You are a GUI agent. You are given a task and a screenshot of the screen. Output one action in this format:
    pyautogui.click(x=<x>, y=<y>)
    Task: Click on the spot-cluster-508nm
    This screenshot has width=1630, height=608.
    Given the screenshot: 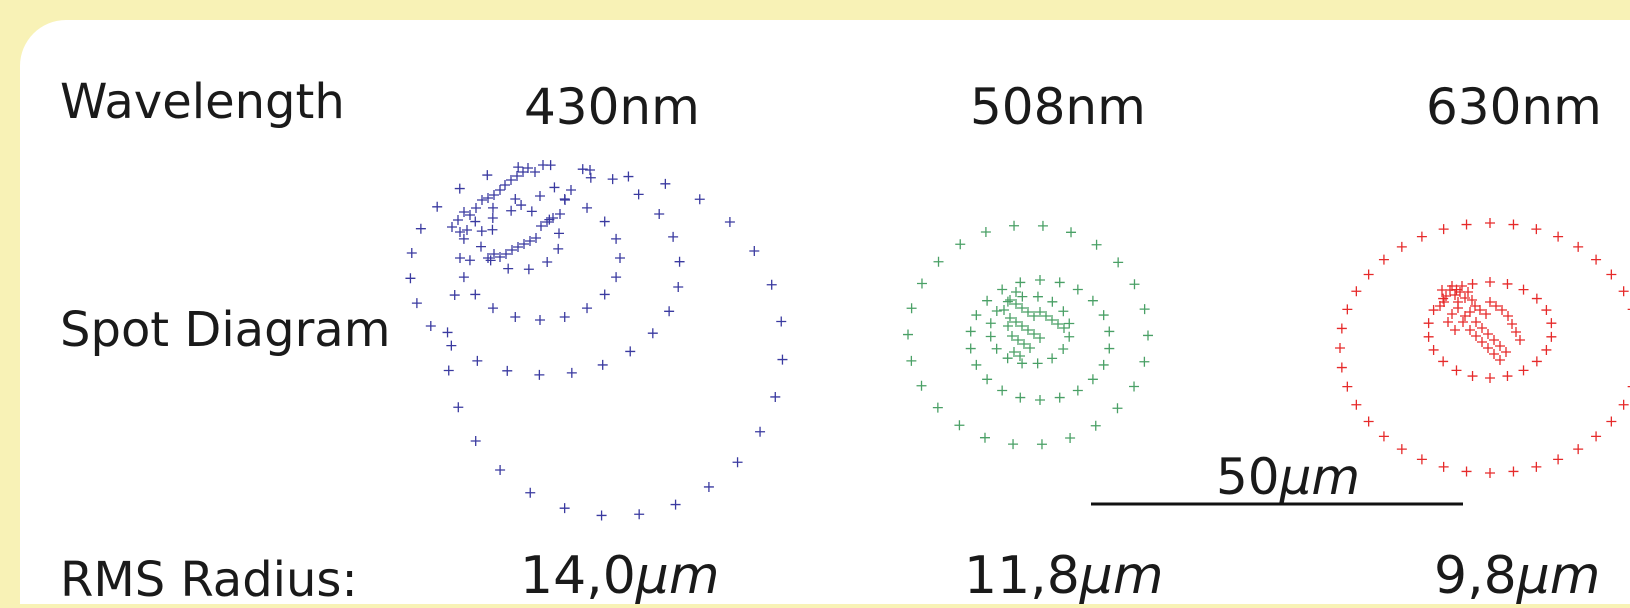 What is the action you would take?
    pyautogui.click(x=1028, y=335)
    